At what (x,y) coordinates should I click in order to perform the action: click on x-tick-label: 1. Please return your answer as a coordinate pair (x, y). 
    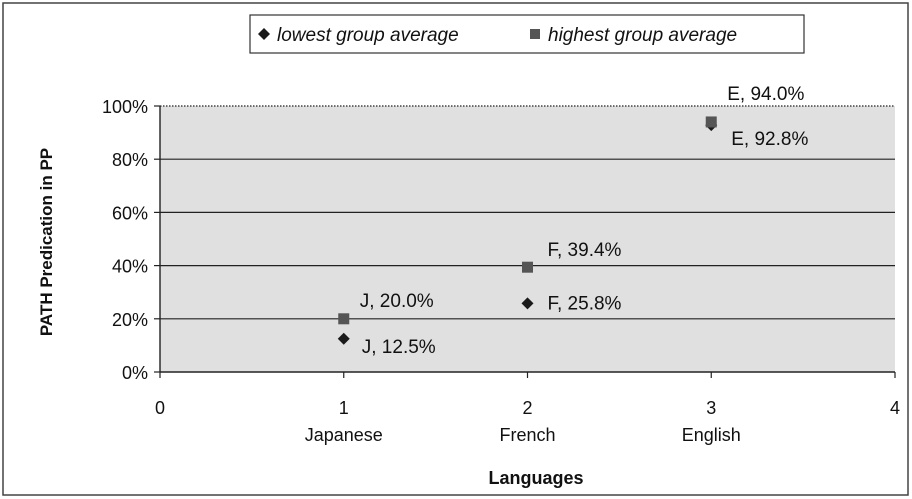
    Looking at the image, I should click on (344, 408).